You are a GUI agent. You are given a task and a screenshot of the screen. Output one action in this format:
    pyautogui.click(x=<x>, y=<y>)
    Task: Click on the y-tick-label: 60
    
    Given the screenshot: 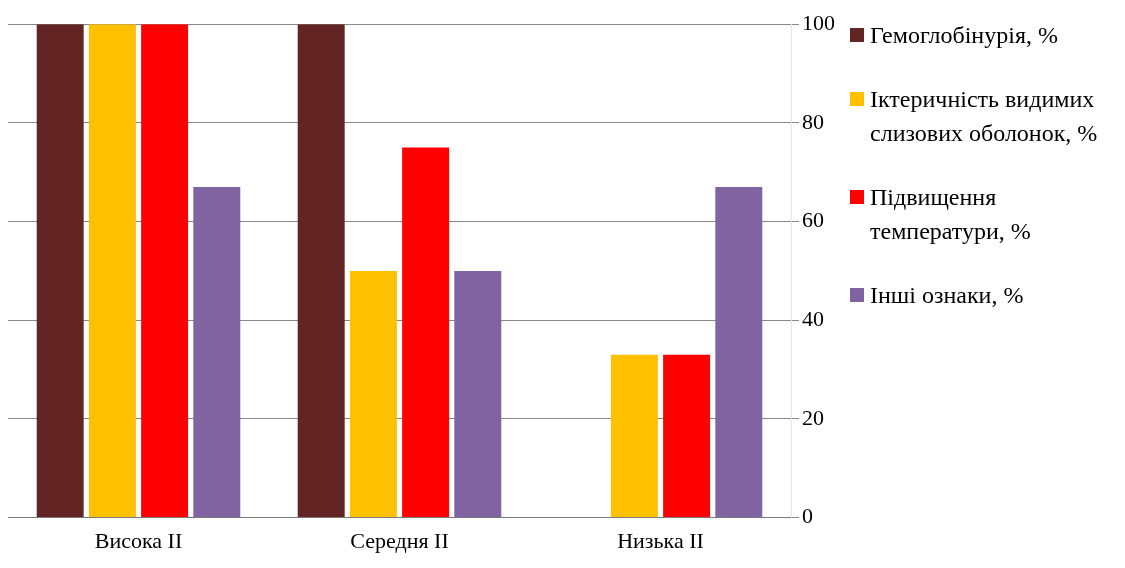 What is the action you would take?
    pyautogui.click(x=813, y=220)
    